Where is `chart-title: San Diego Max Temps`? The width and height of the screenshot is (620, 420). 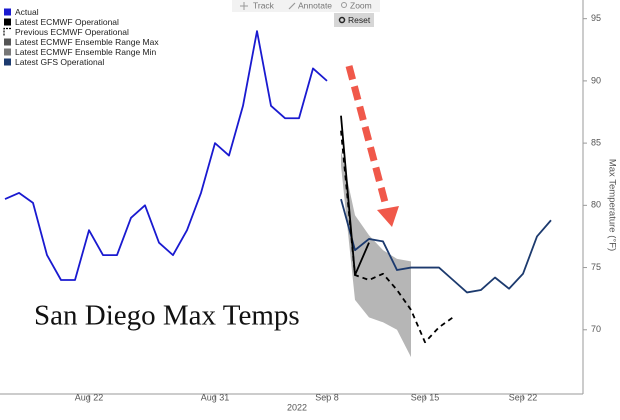
chart-title: San Diego Max Temps is located at coordinates (167, 316).